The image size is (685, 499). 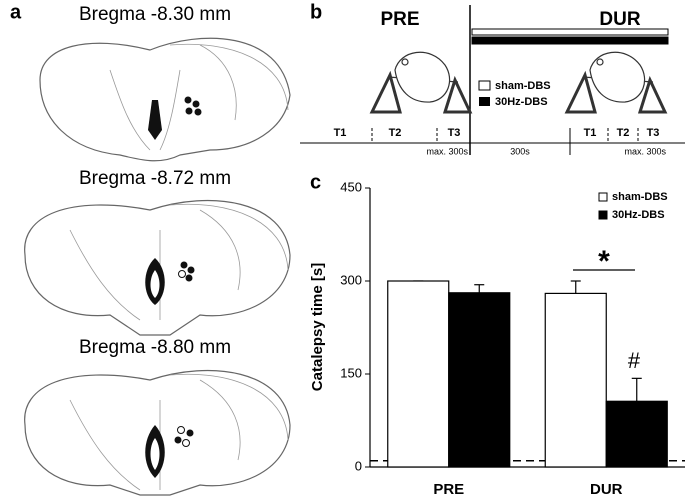 What do you see at coordinates (520, 151) in the screenshot?
I see `duration-label: 300s` at bounding box center [520, 151].